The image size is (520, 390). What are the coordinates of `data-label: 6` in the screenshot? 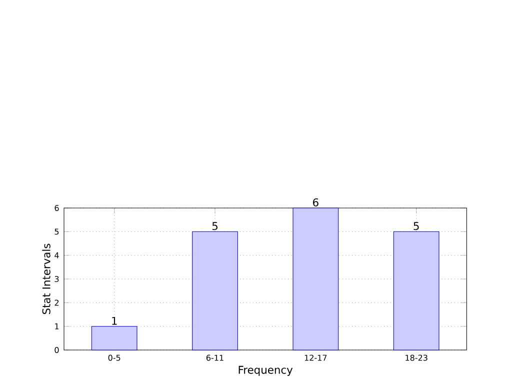 It's located at (315, 202).